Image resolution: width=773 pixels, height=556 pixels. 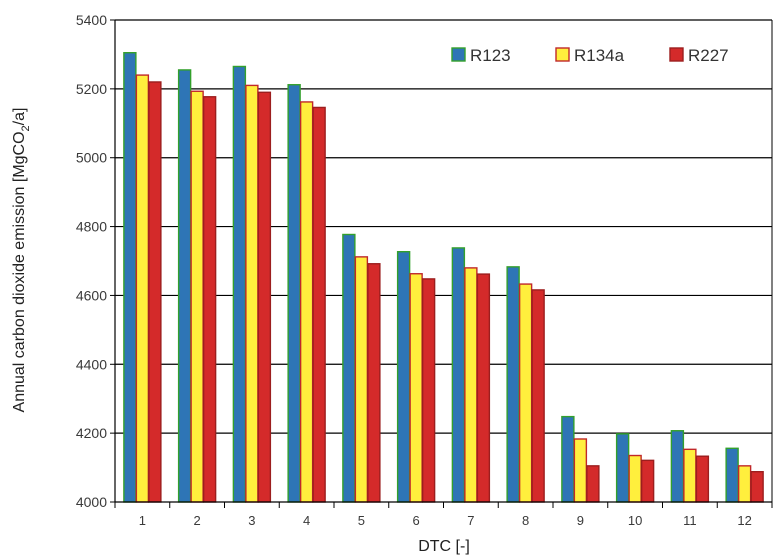 I want to click on y-tick-labels: 4000 4200 4400 4600 4800 5000 5200 5400, so click(x=91, y=261).